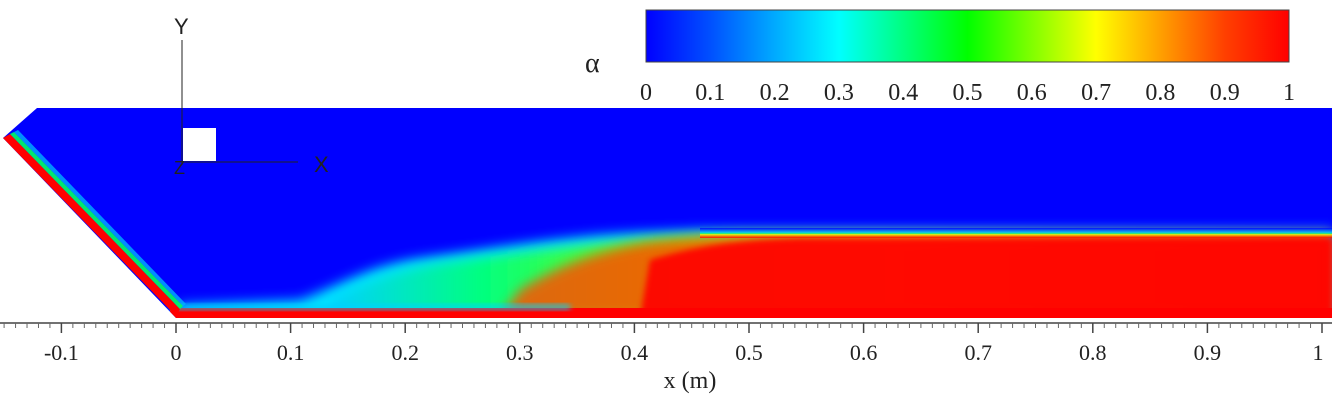  I want to click on colorbar-tick-label: 0, so click(646, 93).